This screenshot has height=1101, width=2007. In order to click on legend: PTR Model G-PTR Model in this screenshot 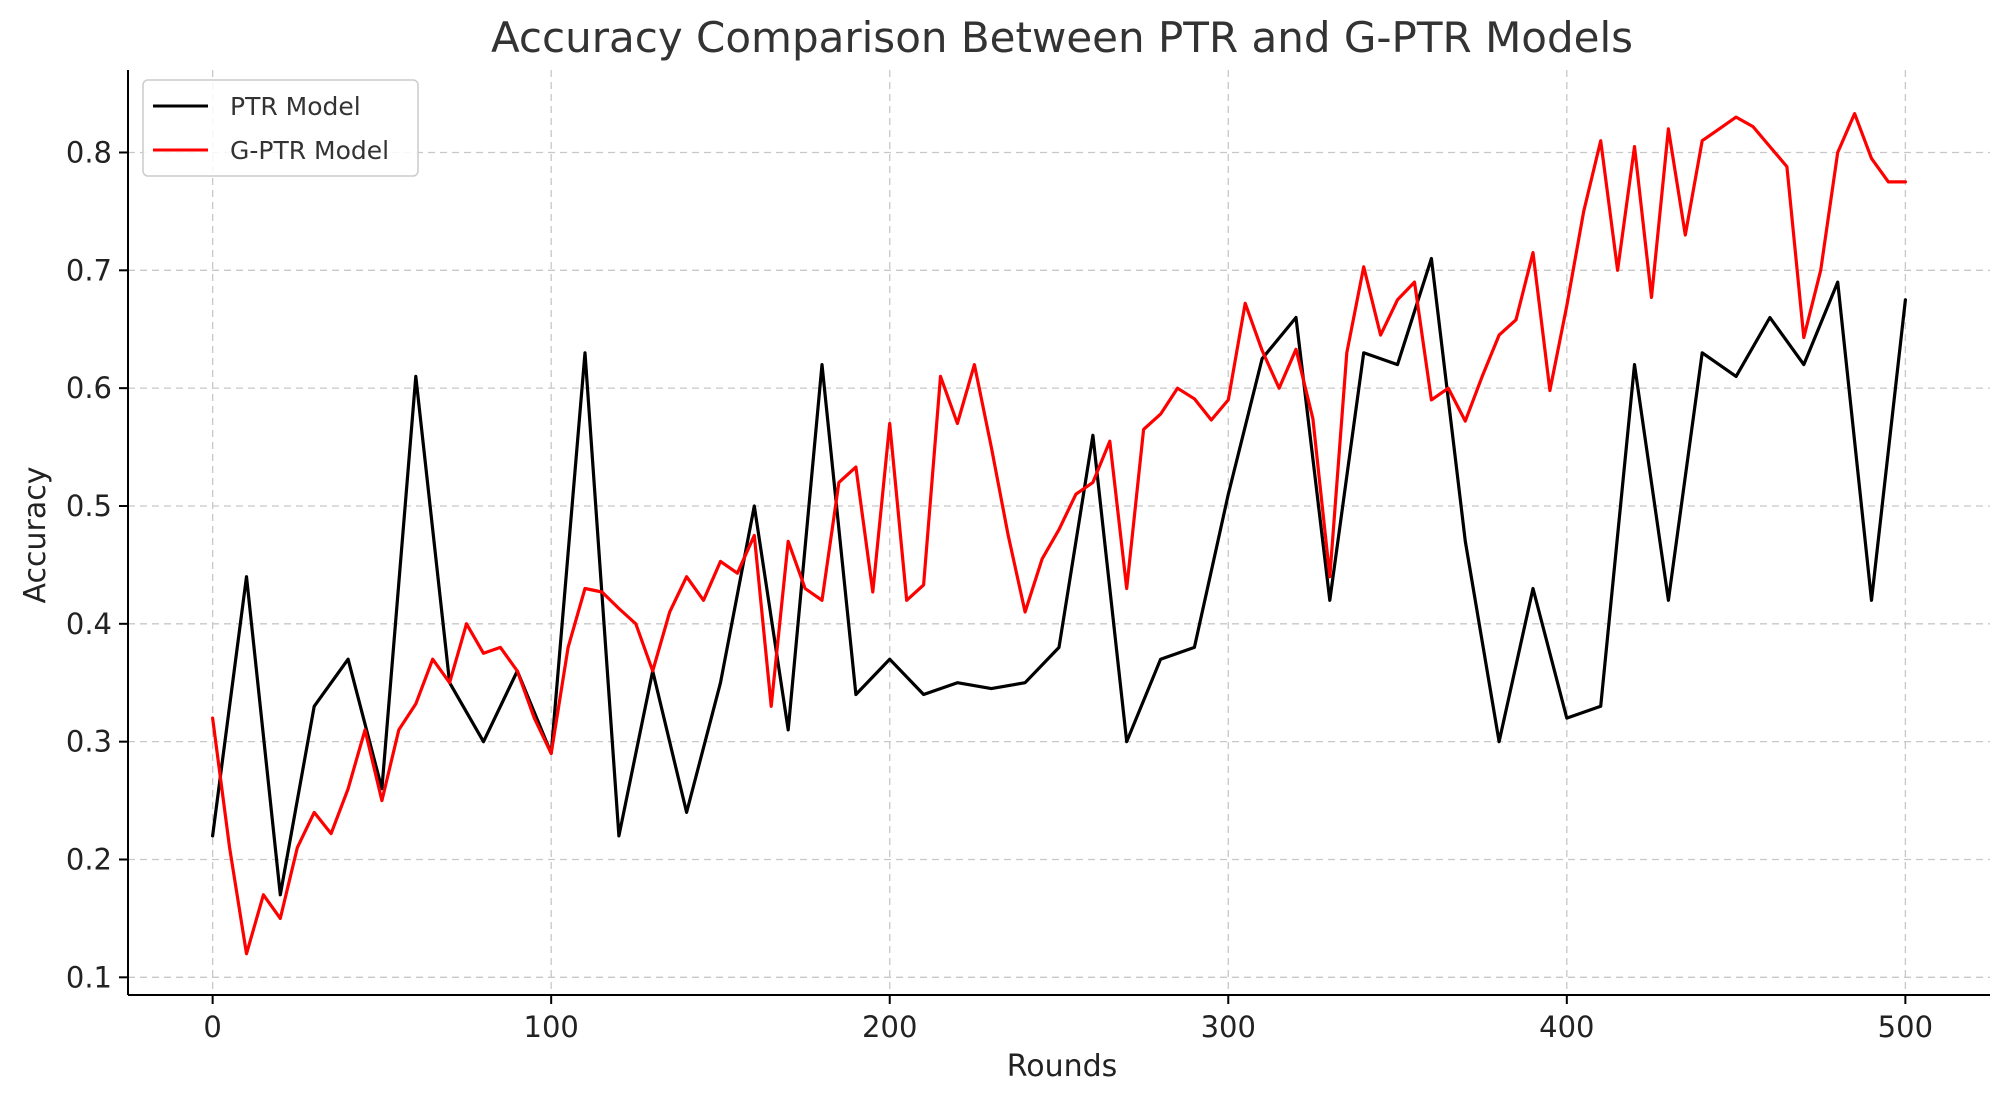, I will do `click(280, 128)`.